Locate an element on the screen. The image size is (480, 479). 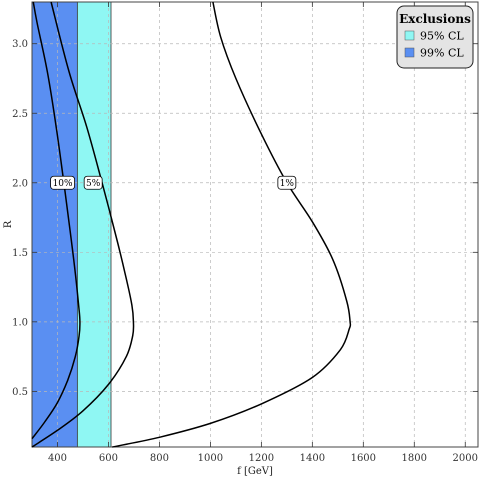
y-tick-label: 3.0 is located at coordinates (20, 44).